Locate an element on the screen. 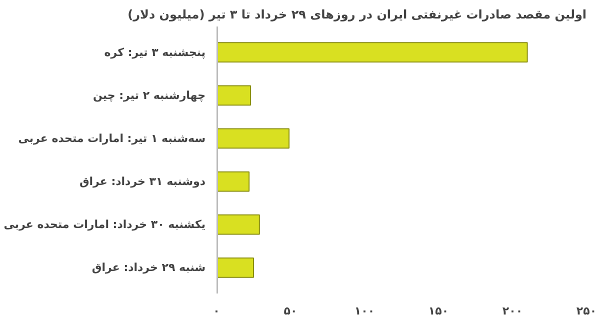  x-tick-label: ۱۵۰ is located at coordinates (438, 311).